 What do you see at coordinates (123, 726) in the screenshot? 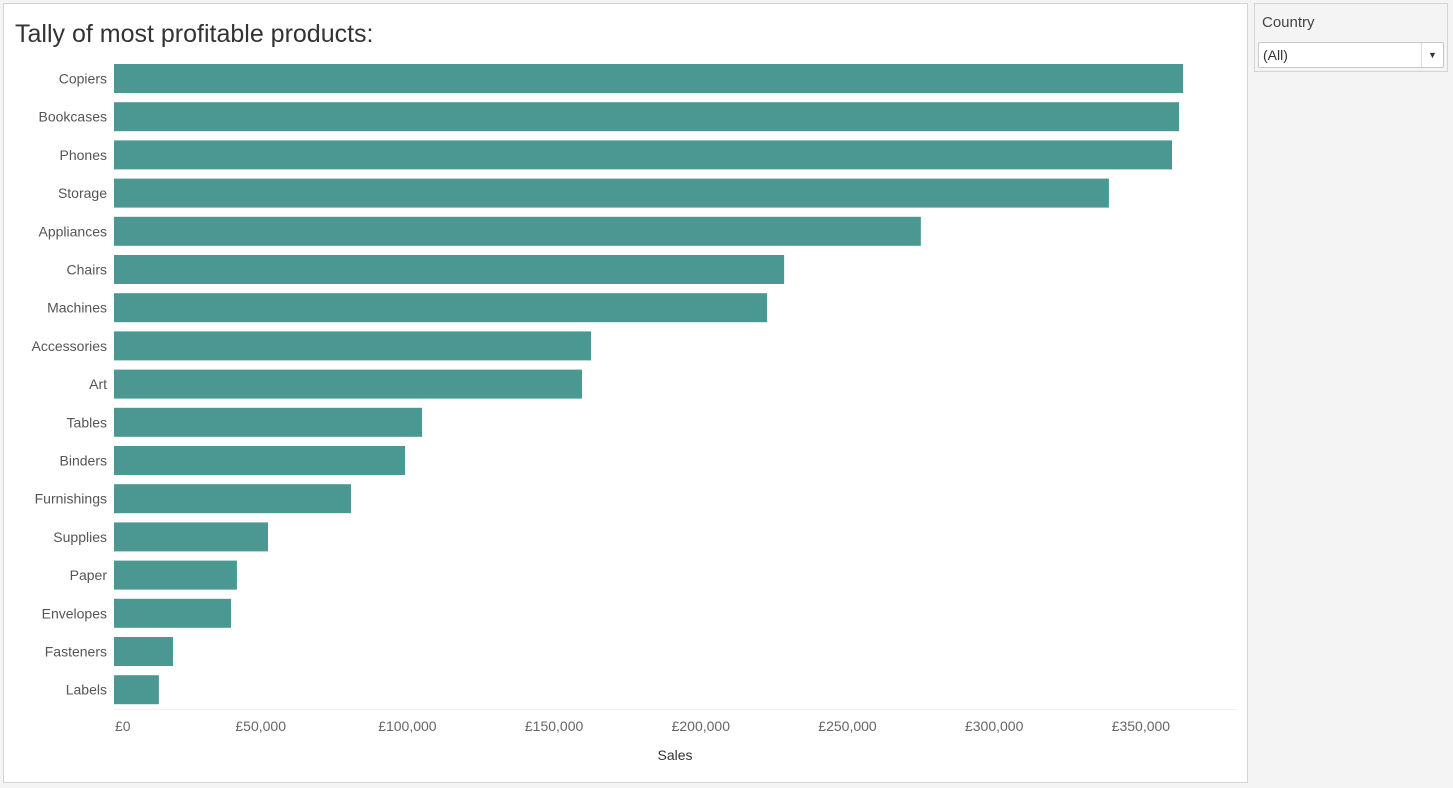
I see `x-tick-label: £0` at bounding box center [123, 726].